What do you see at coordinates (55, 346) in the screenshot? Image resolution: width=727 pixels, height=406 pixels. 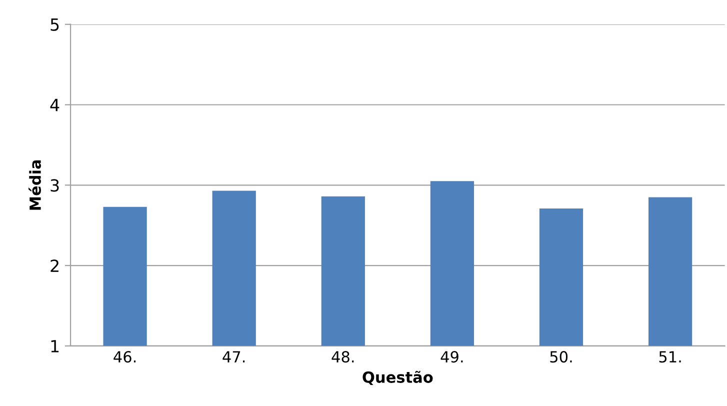 I see `y-tick-label: 1` at bounding box center [55, 346].